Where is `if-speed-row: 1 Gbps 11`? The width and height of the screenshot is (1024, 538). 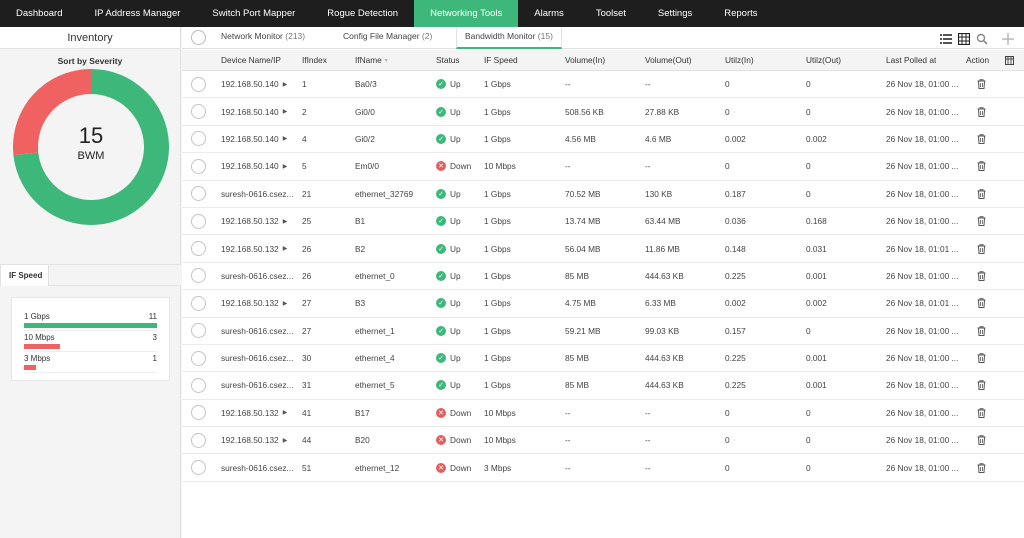
if-speed-row: 1 Gbps 11 is located at coordinates (90, 320).